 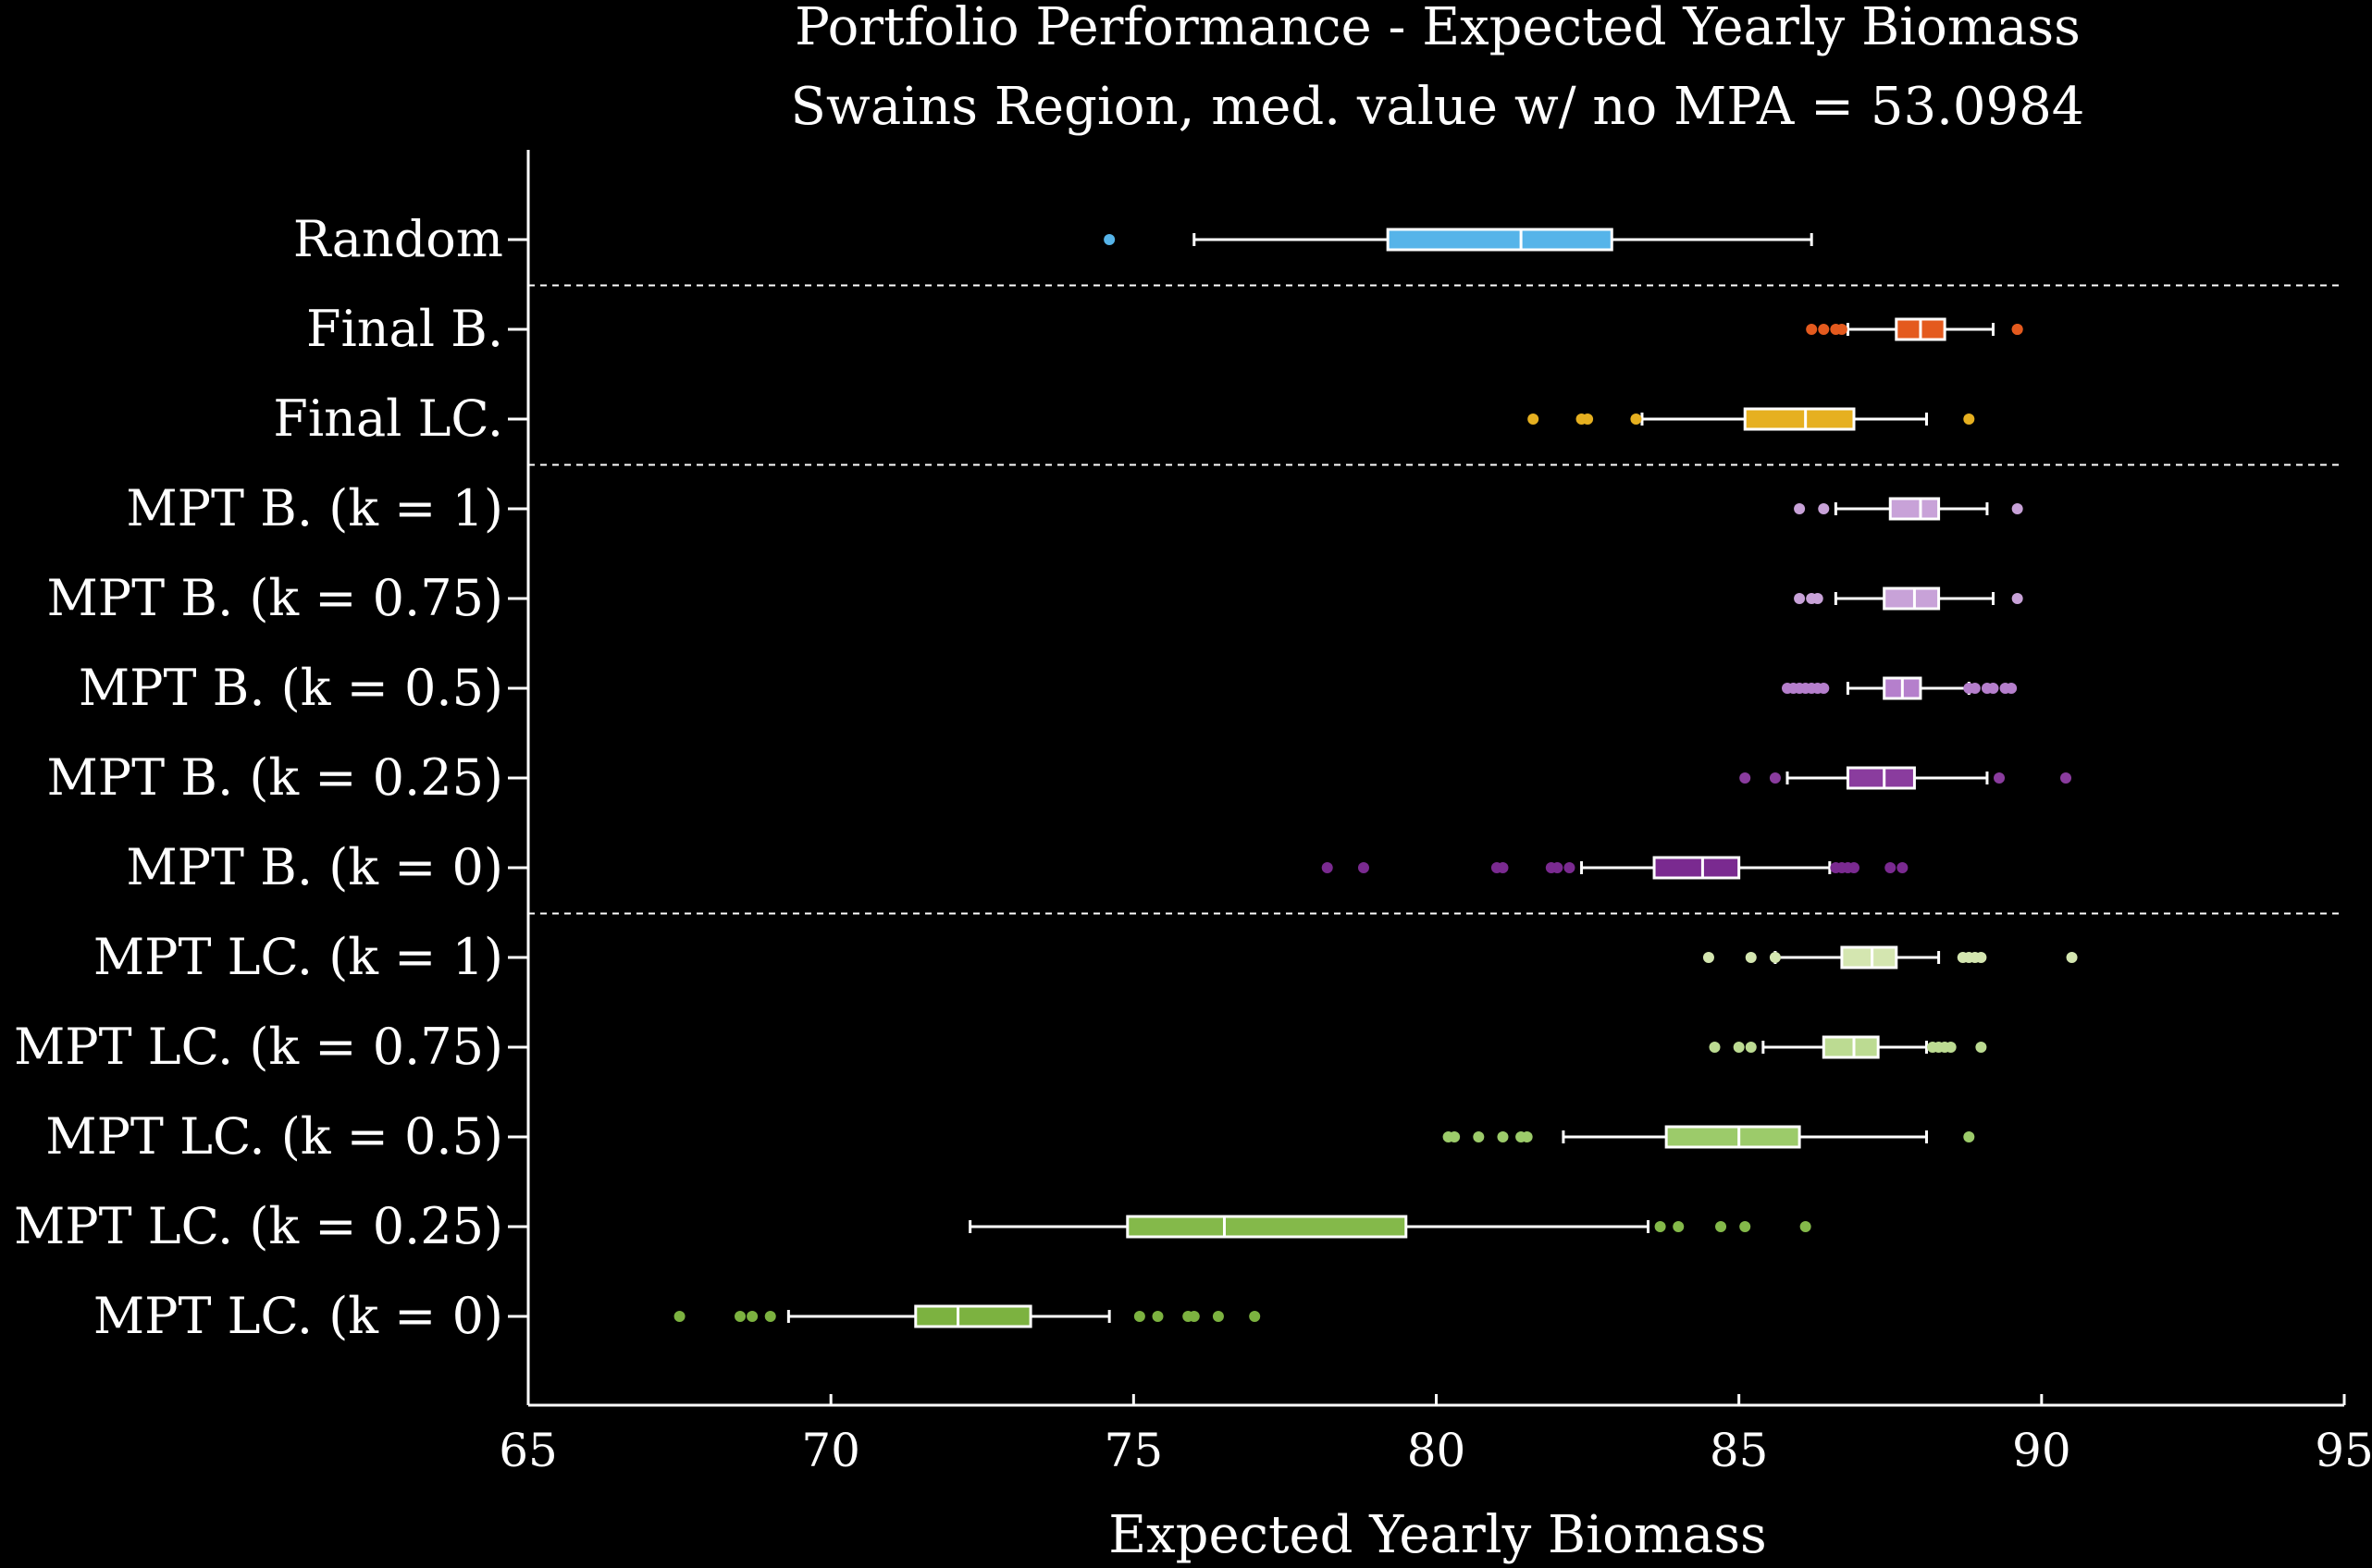 What do you see at coordinates (1436, 1450) in the screenshot?
I see `x-tick-label-3: 80` at bounding box center [1436, 1450].